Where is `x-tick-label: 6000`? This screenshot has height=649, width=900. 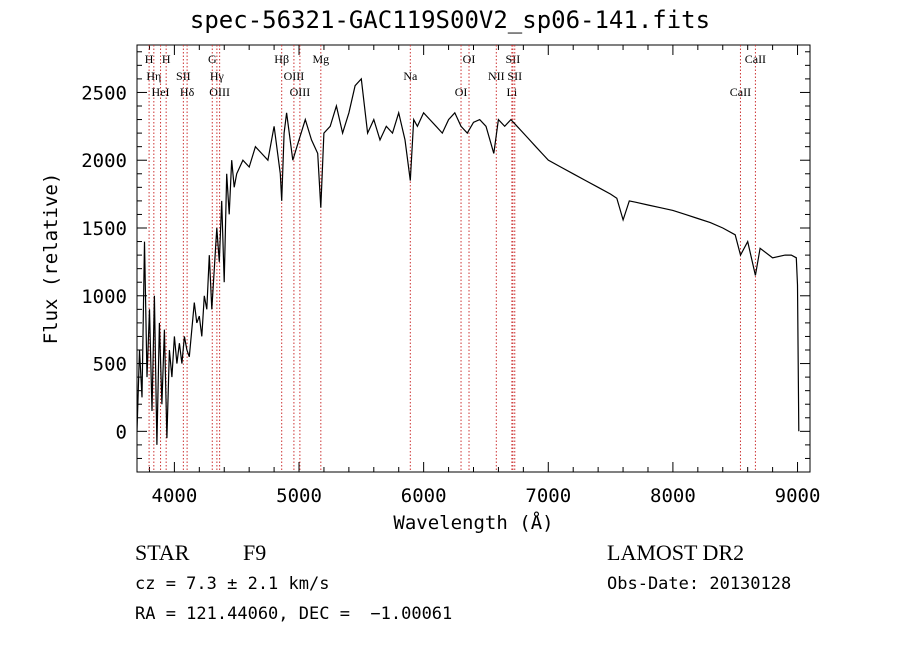 x-tick-label: 6000 is located at coordinates (424, 496).